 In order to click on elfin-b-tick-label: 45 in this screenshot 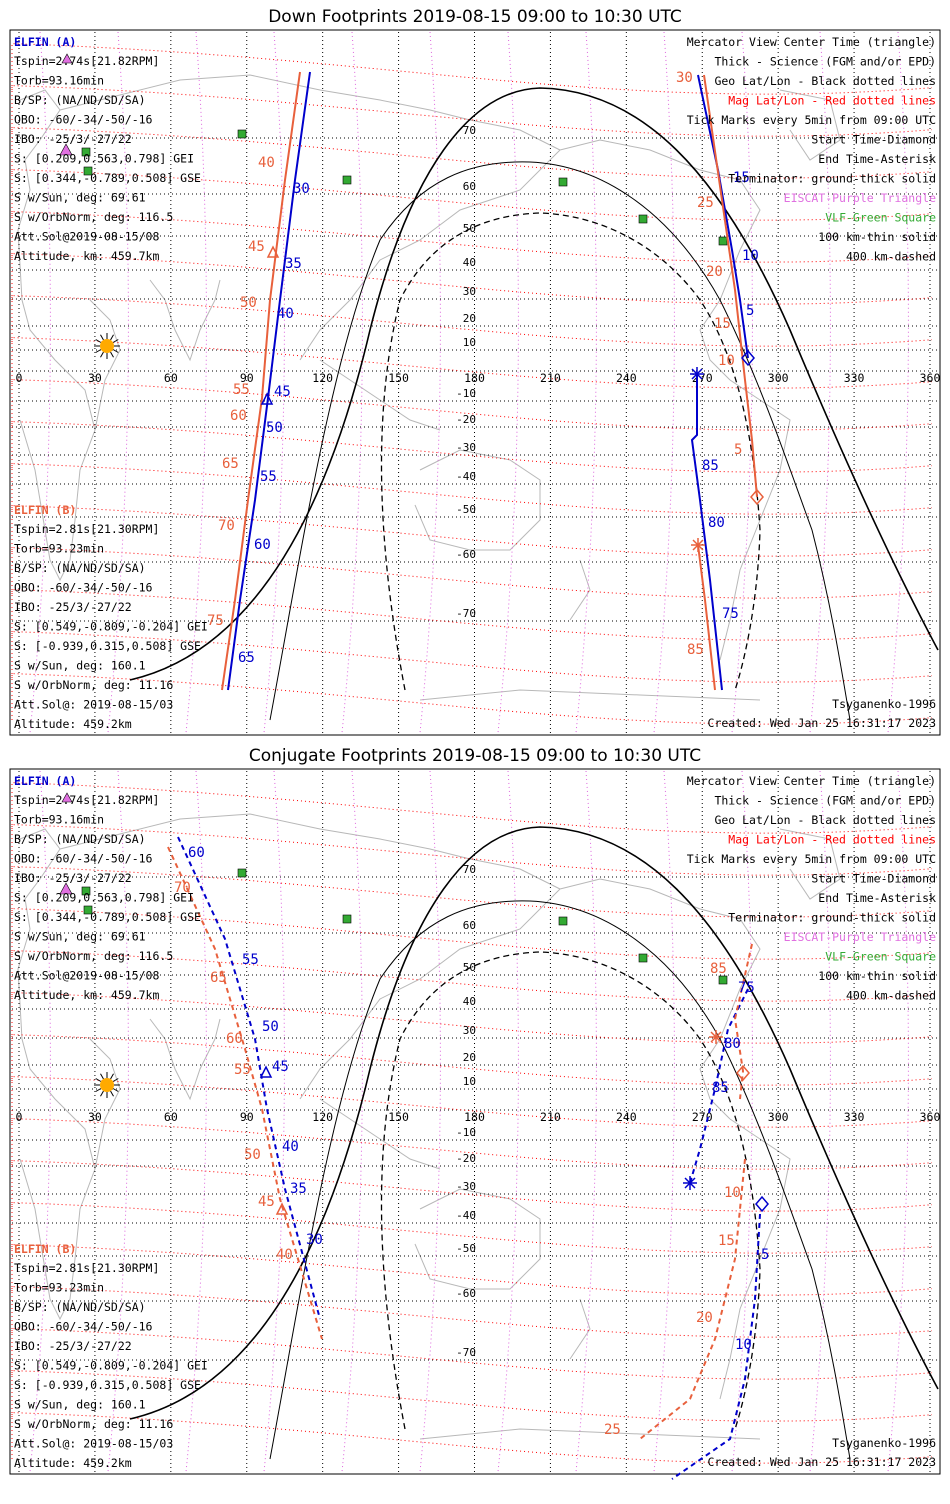, I will do `click(256, 247)`.